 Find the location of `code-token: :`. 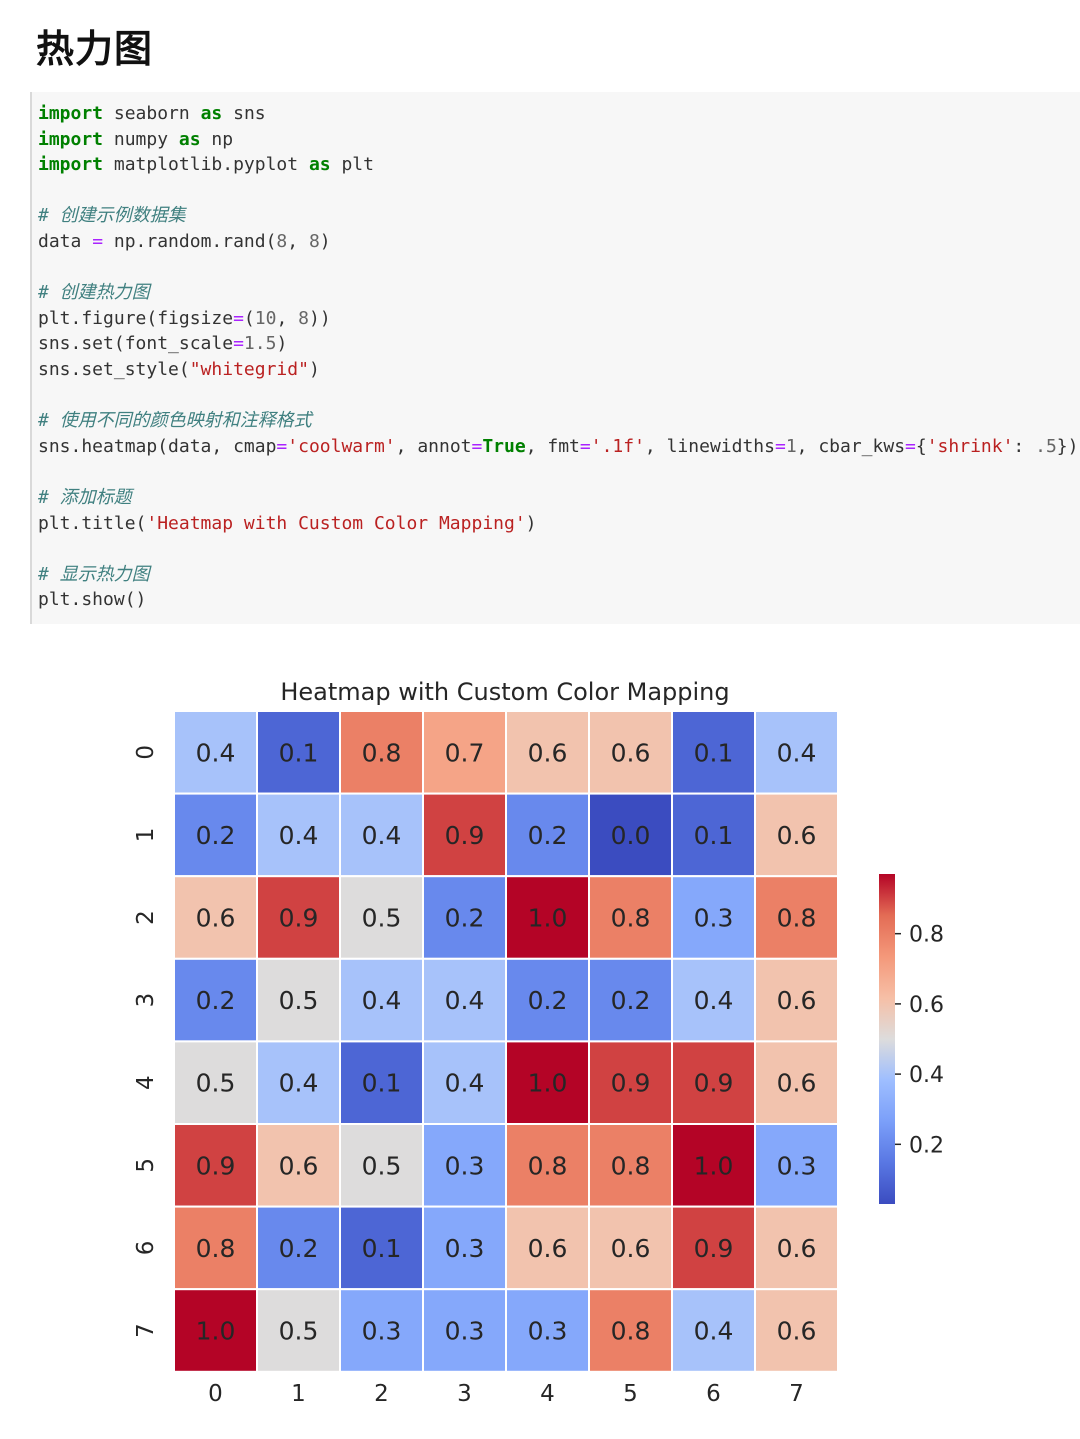

code-token: : is located at coordinates (1024, 446).